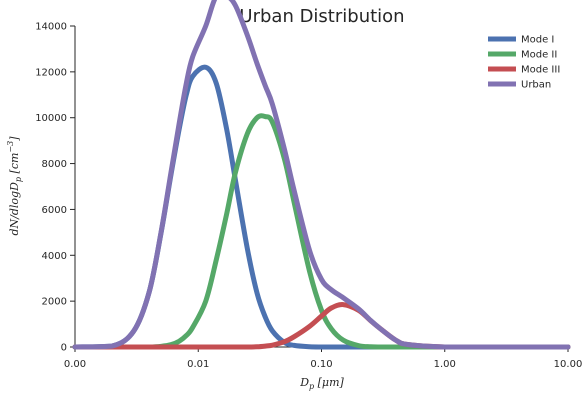  Describe the element at coordinates (321, 383) in the screenshot. I see `x-axis-label: Dp [μm]` at that location.